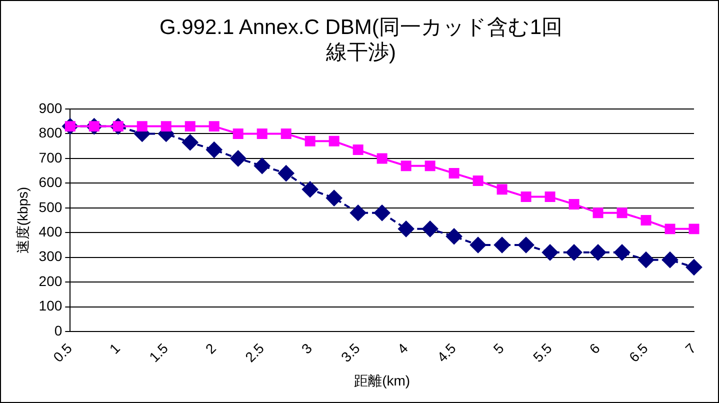 This screenshot has width=719, height=403. What do you see at coordinates (115, 348) in the screenshot?
I see `x-tick-label: 1` at bounding box center [115, 348].